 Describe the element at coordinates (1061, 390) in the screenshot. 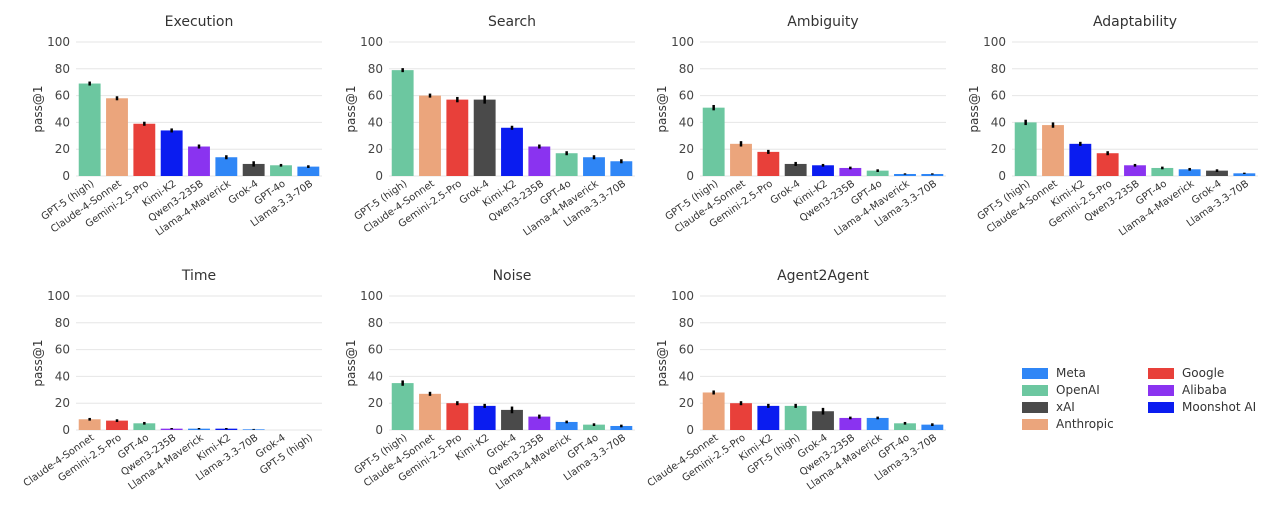

I see `legend-item-openai: OpenAI` at that location.